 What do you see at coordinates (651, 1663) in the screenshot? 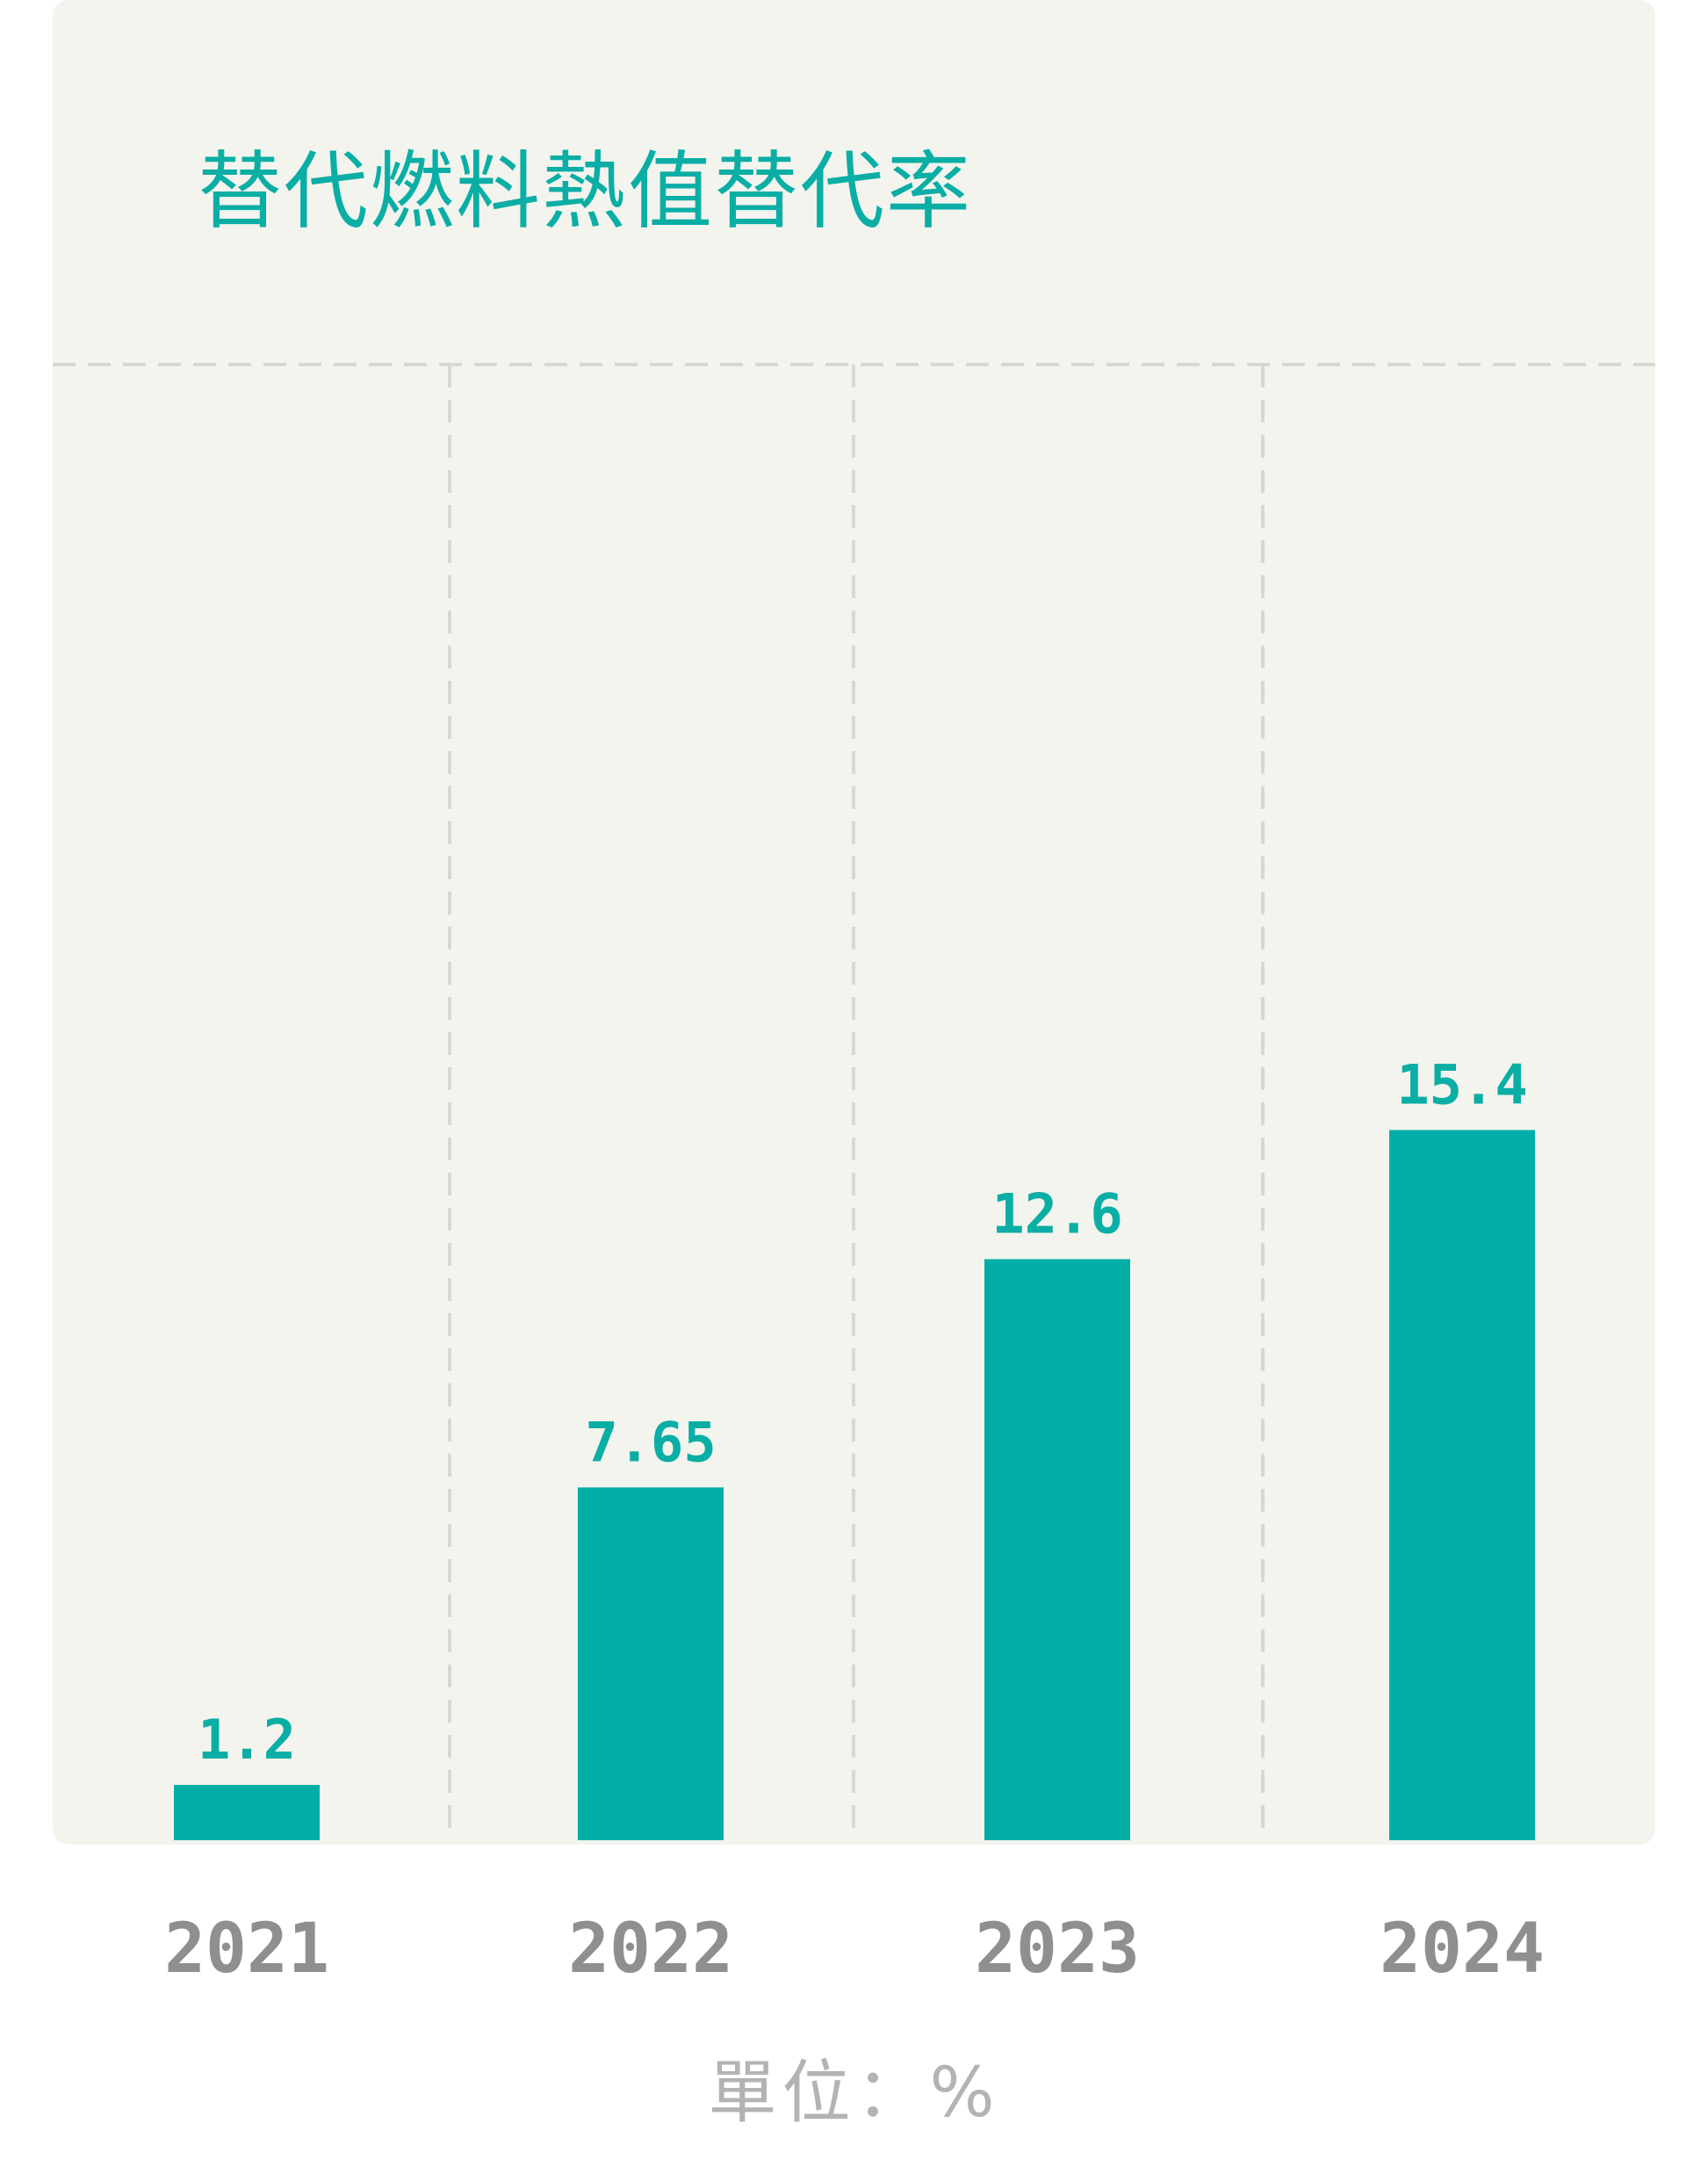
I see `bar-2022` at bounding box center [651, 1663].